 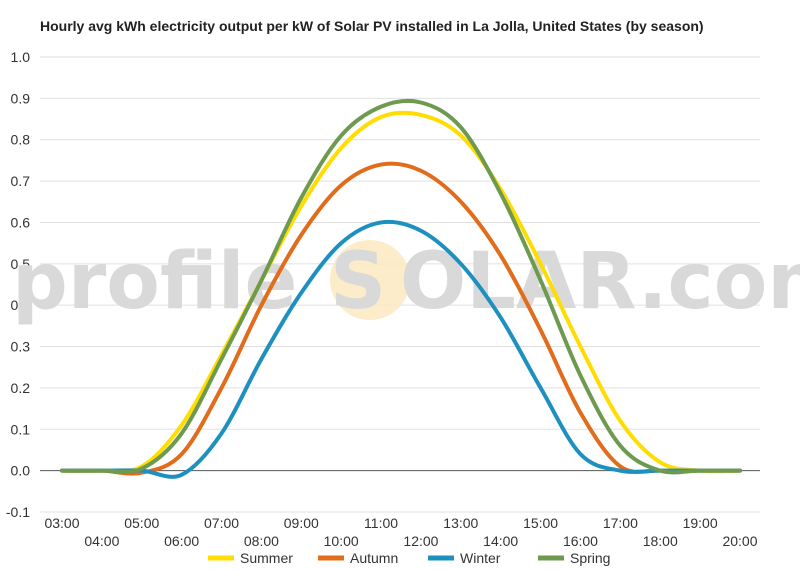 I want to click on watermark-part1: profile, so click(x=154, y=282).